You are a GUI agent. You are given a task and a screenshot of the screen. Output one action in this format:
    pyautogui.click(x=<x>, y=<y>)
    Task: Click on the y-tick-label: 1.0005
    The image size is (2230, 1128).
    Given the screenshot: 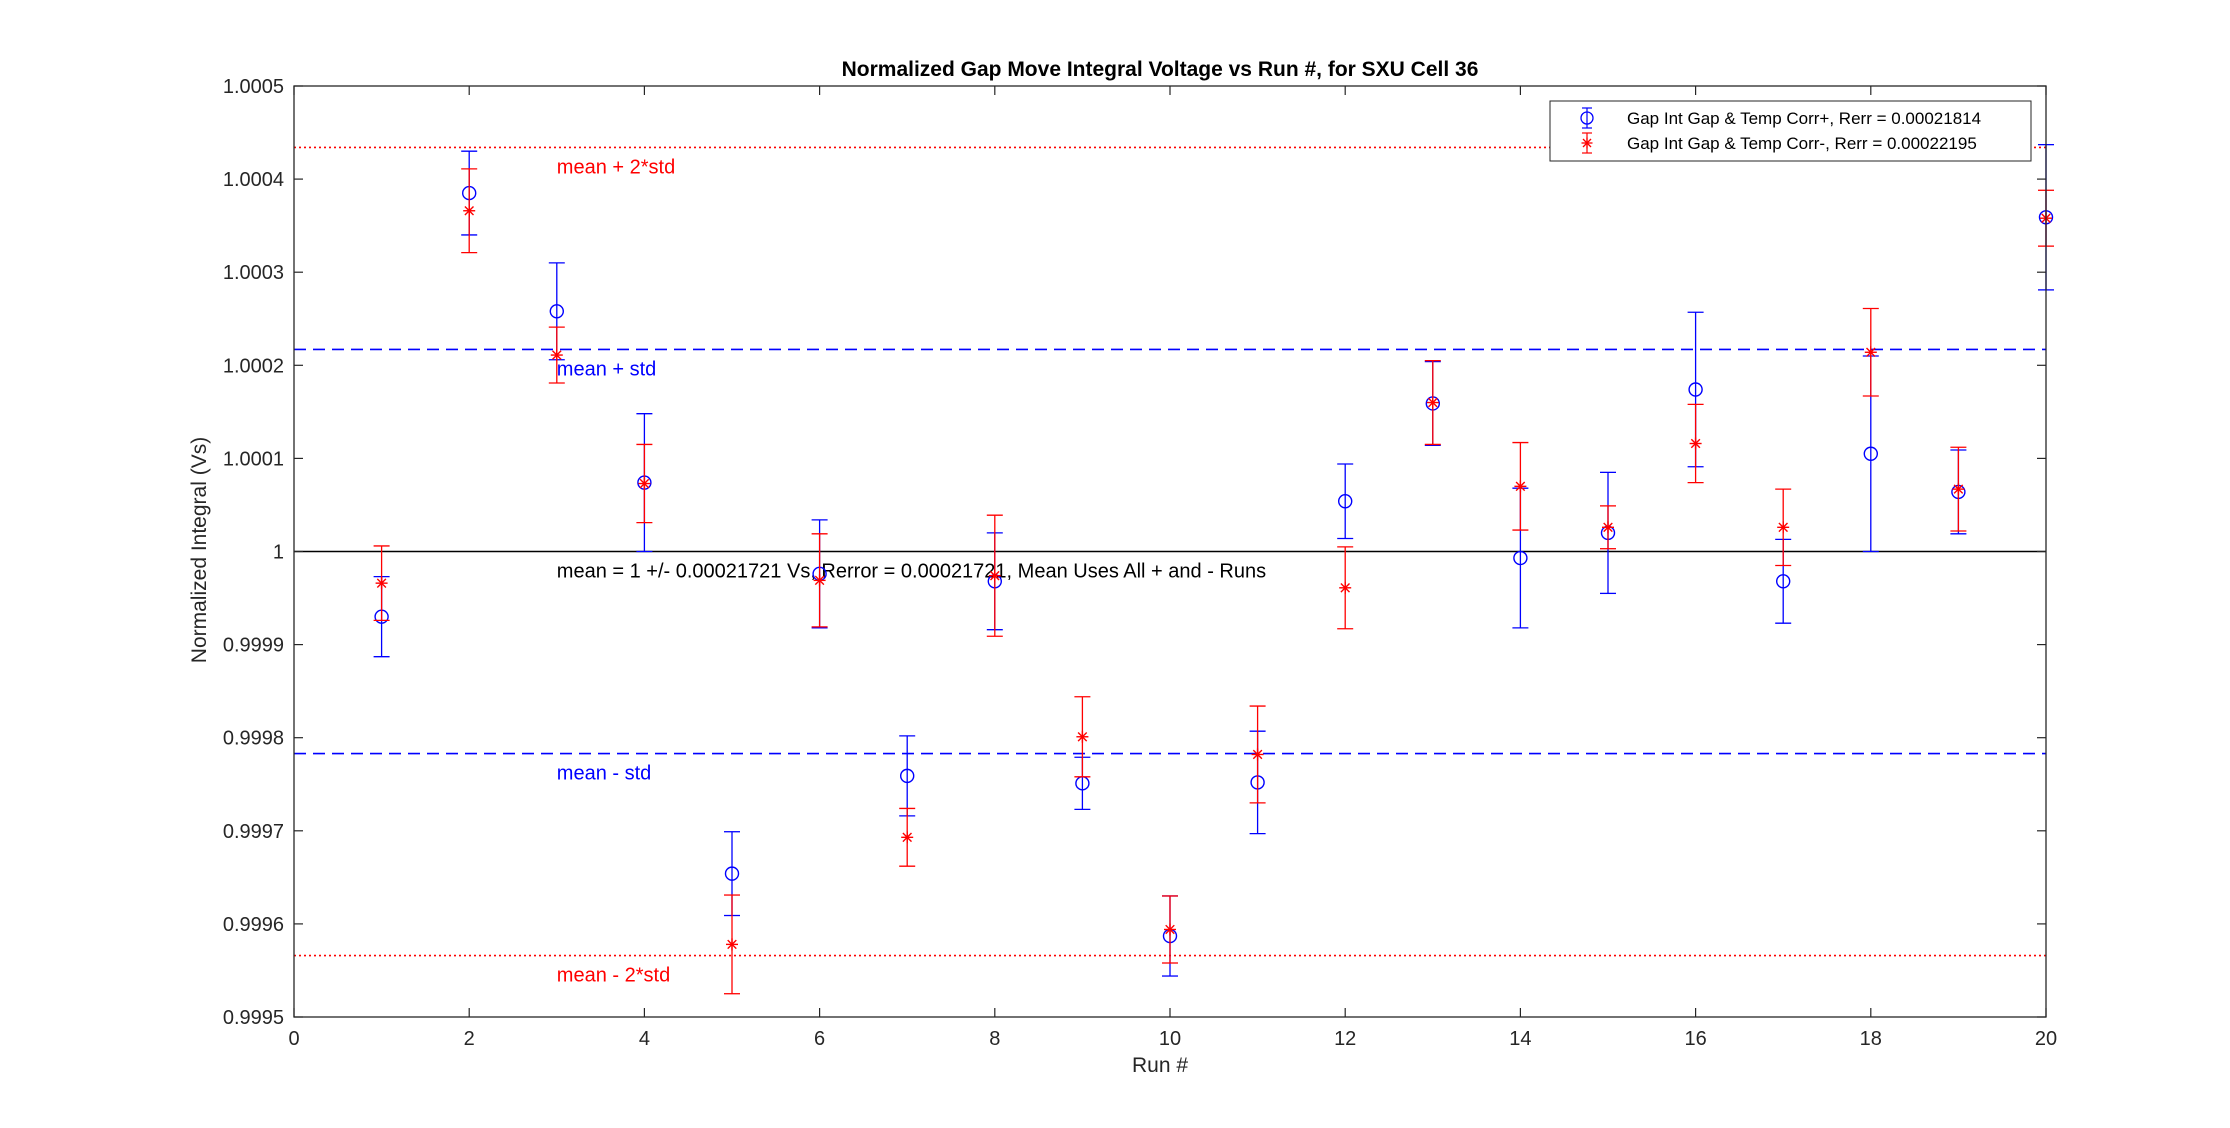 What is the action you would take?
    pyautogui.click(x=253, y=87)
    